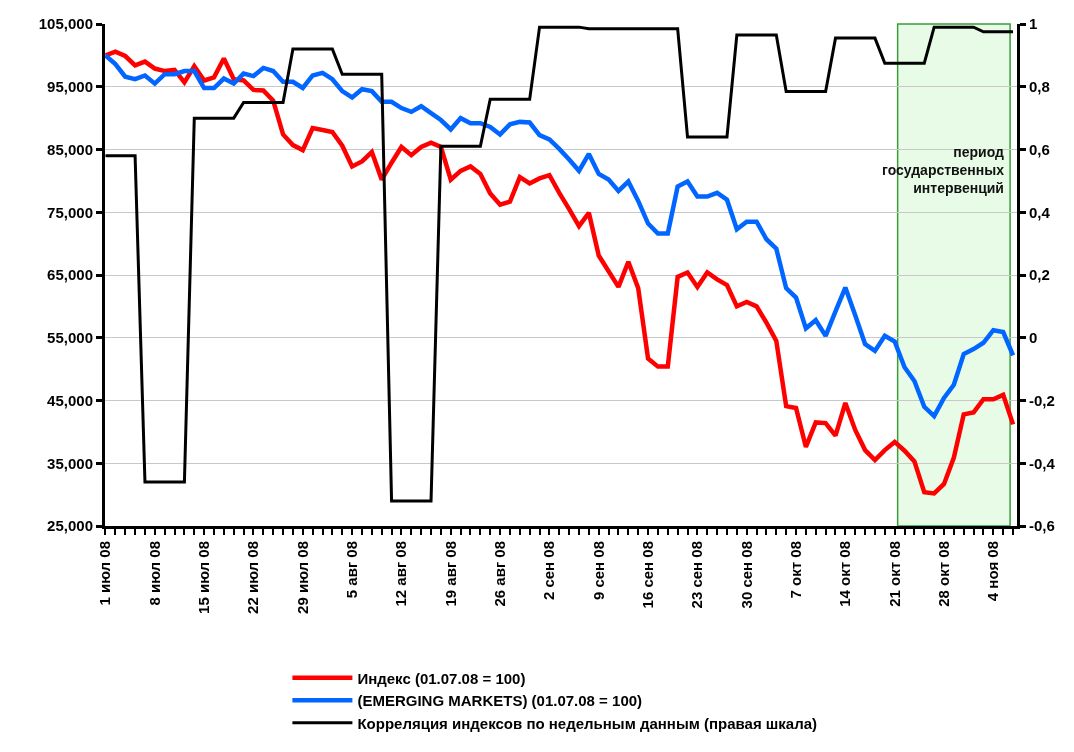 The height and width of the screenshot is (752, 1074). I want to click on x-tick-label: 5 авг 08, so click(351, 570).